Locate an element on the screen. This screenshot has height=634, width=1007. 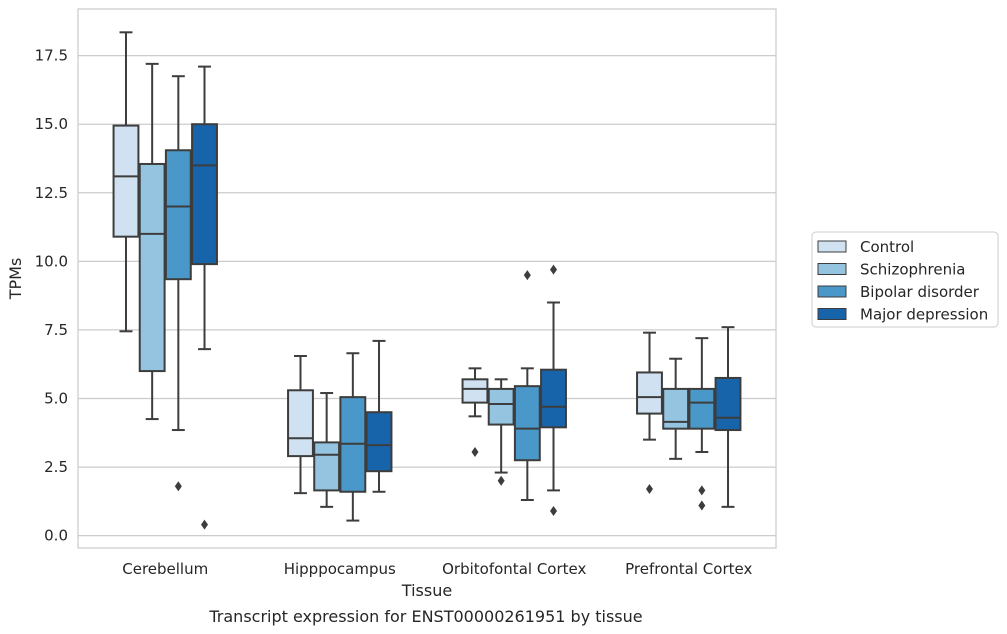
legend-label: Schizophrenia is located at coordinates (912, 270).